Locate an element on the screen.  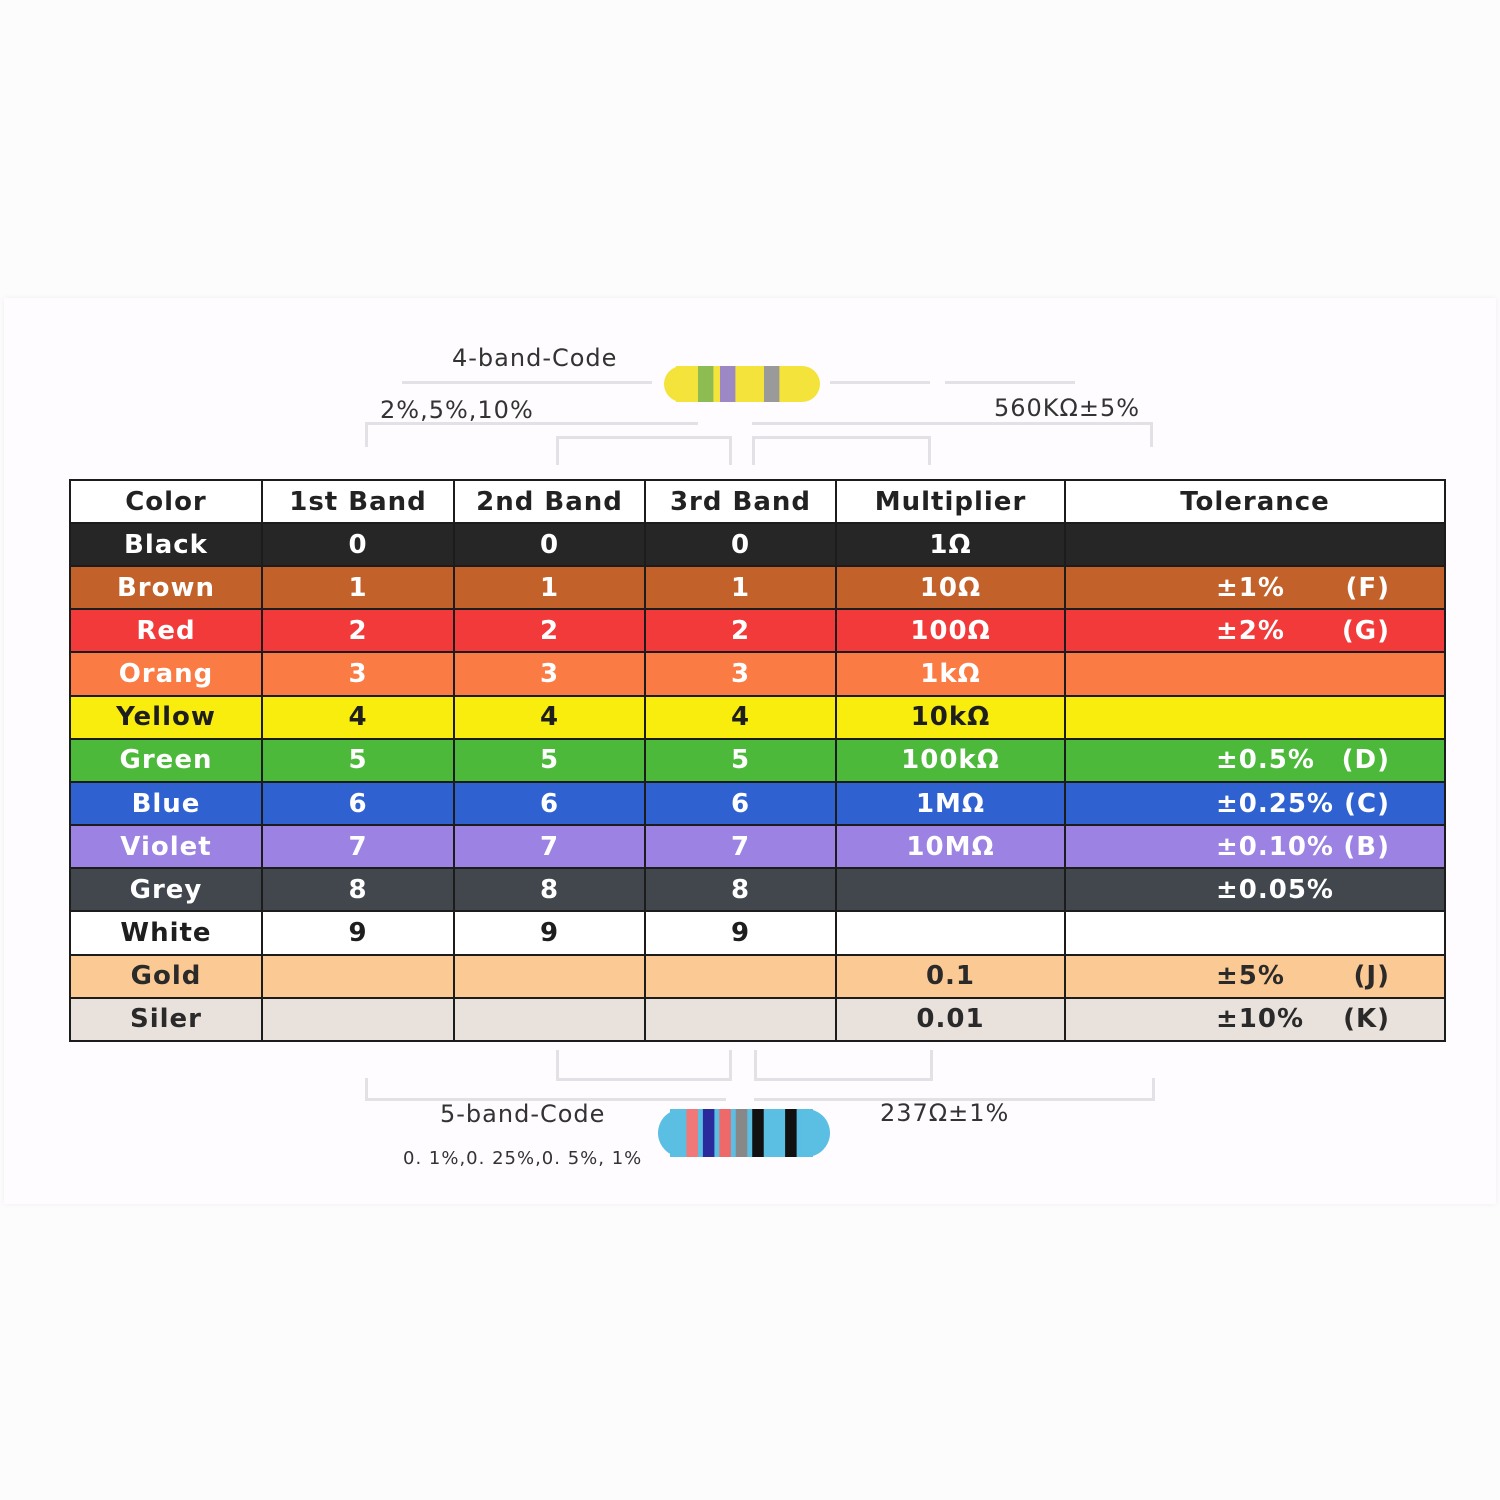
tolerance-code: (K) is located at coordinates (1366, 1019).